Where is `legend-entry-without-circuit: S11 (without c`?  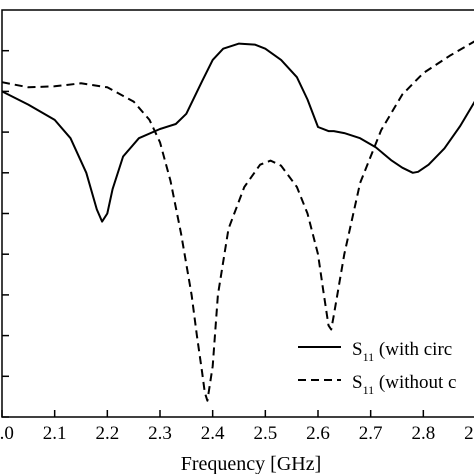 legend-entry-without-circuit: S11 (without c is located at coordinates (404, 384).